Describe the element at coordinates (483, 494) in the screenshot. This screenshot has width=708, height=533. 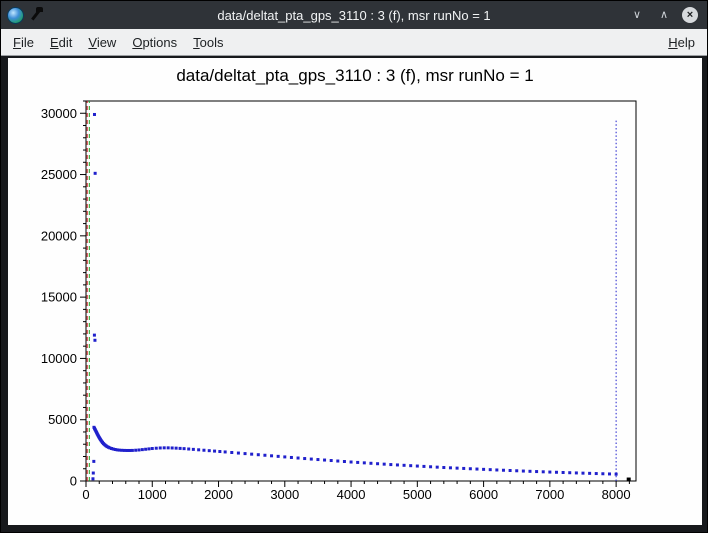
I see `x-tick-label: 6000` at that location.